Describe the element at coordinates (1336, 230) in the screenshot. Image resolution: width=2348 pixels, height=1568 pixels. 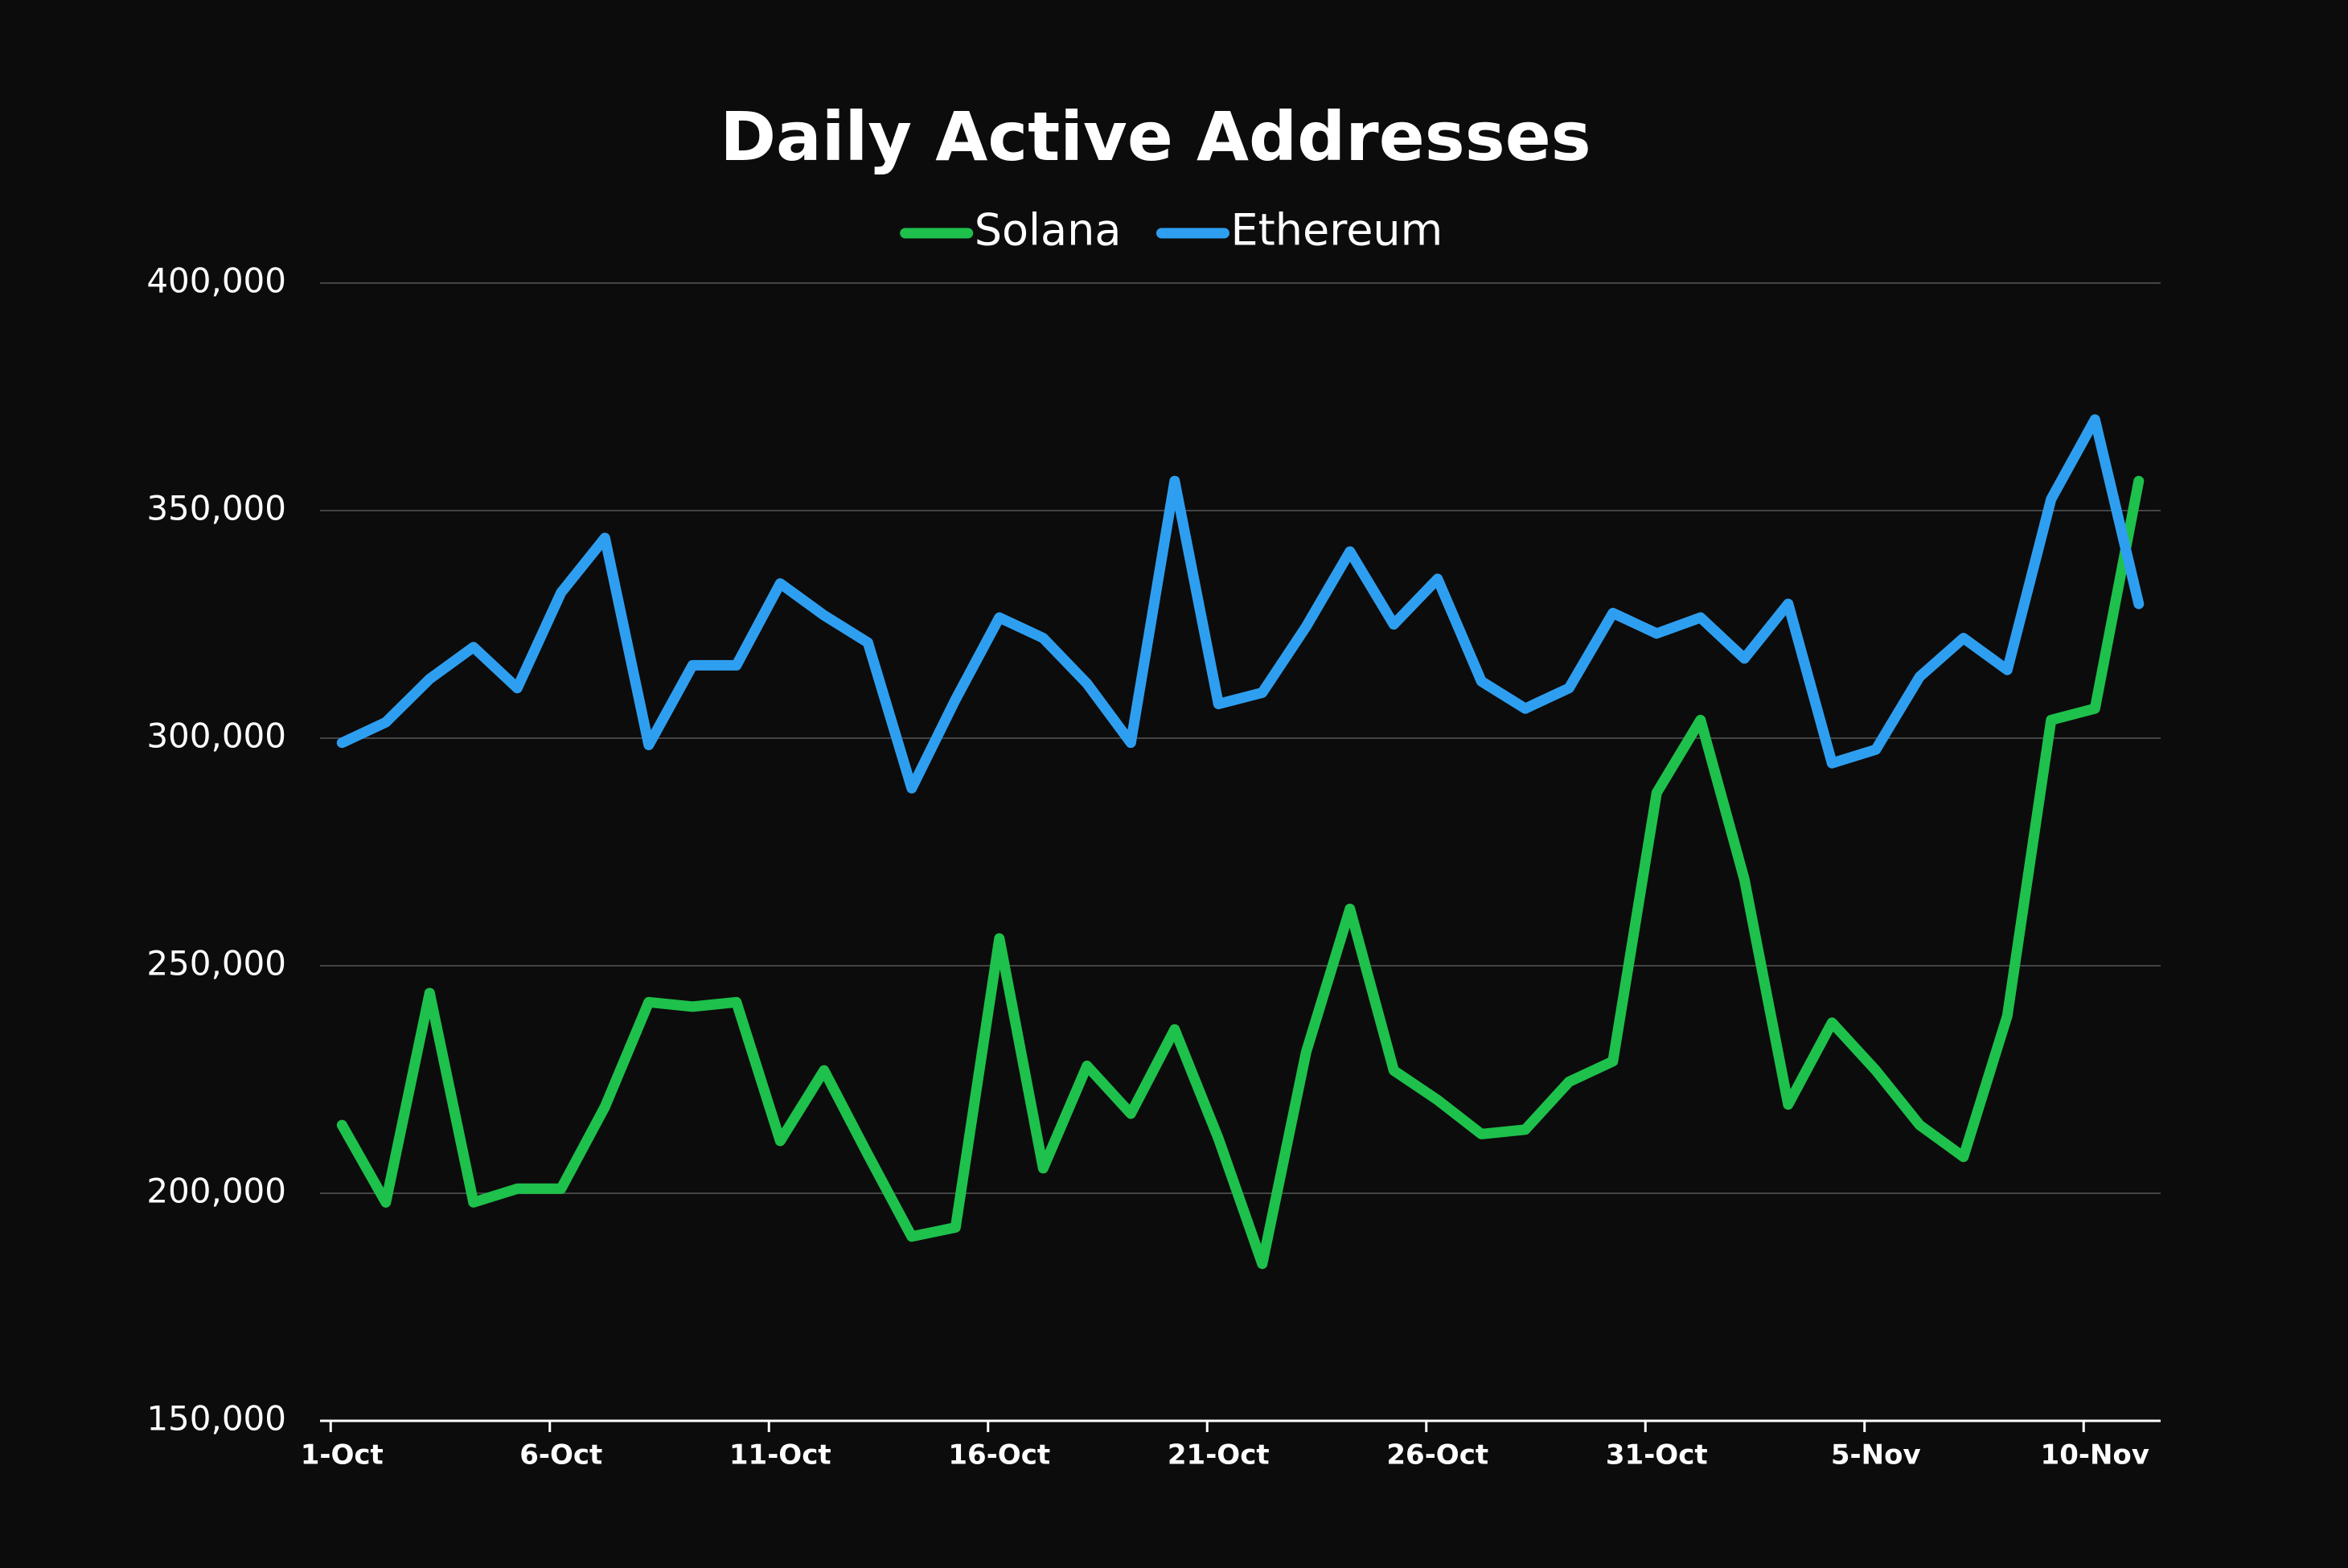
I see `legend-label: Ethereum` at that location.